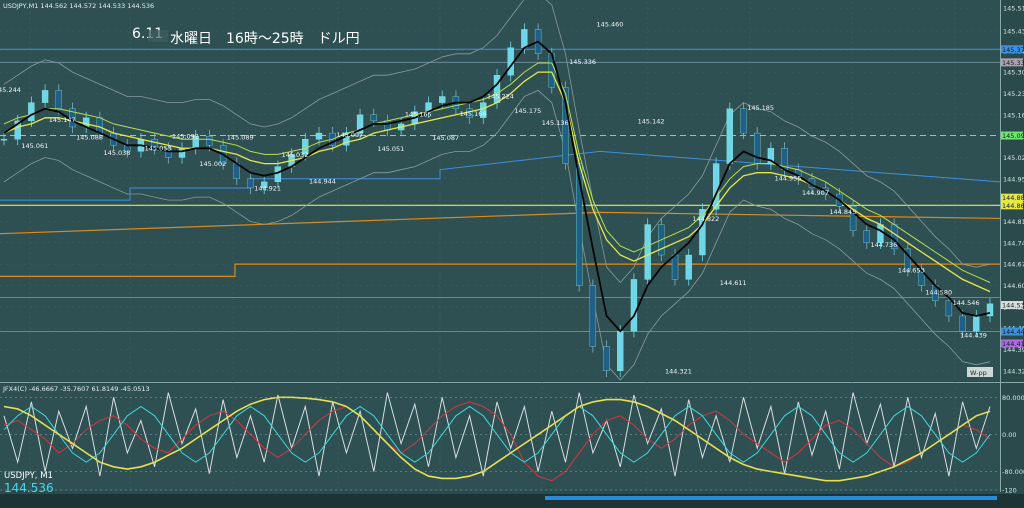 This screenshot has width=1024, height=508. What do you see at coordinates (1013, 243) in the screenshot?
I see `price-tick-label: 144.740` at bounding box center [1013, 243].